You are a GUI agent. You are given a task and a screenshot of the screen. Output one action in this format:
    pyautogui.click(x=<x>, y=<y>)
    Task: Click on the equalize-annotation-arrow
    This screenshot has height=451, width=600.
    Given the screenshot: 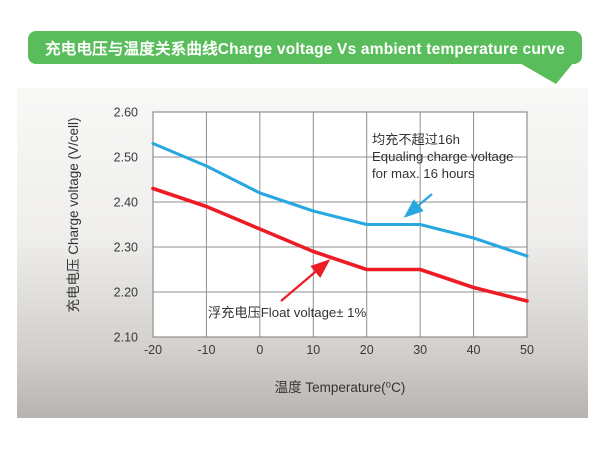 What is the action you would take?
    pyautogui.click(x=418, y=205)
    